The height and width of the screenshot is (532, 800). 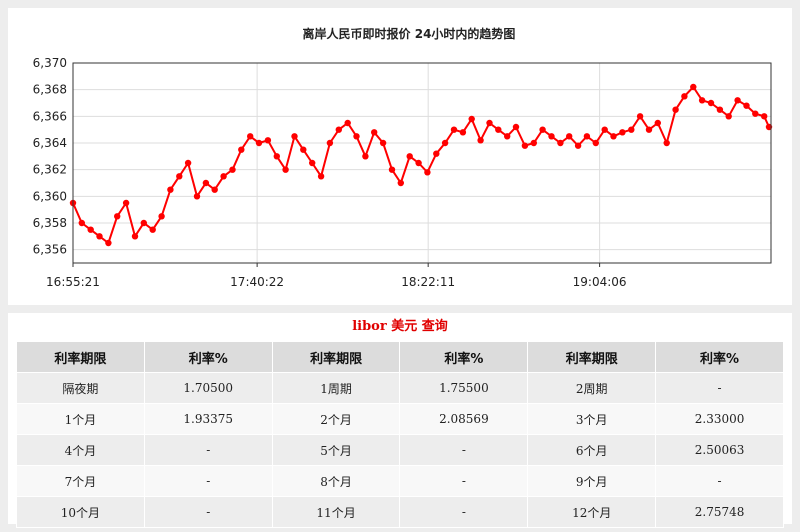 What do you see at coordinates (50, 223) in the screenshot?
I see `y-tick-label: 6,358` at bounding box center [50, 223].